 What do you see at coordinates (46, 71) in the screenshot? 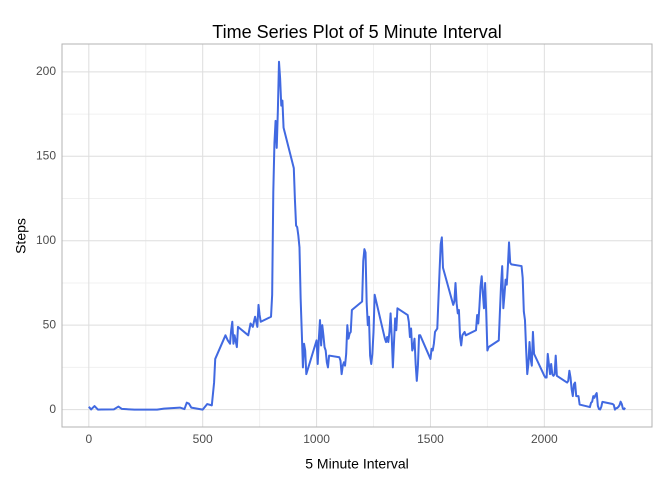
I see `y-tick-label: 200` at bounding box center [46, 71].